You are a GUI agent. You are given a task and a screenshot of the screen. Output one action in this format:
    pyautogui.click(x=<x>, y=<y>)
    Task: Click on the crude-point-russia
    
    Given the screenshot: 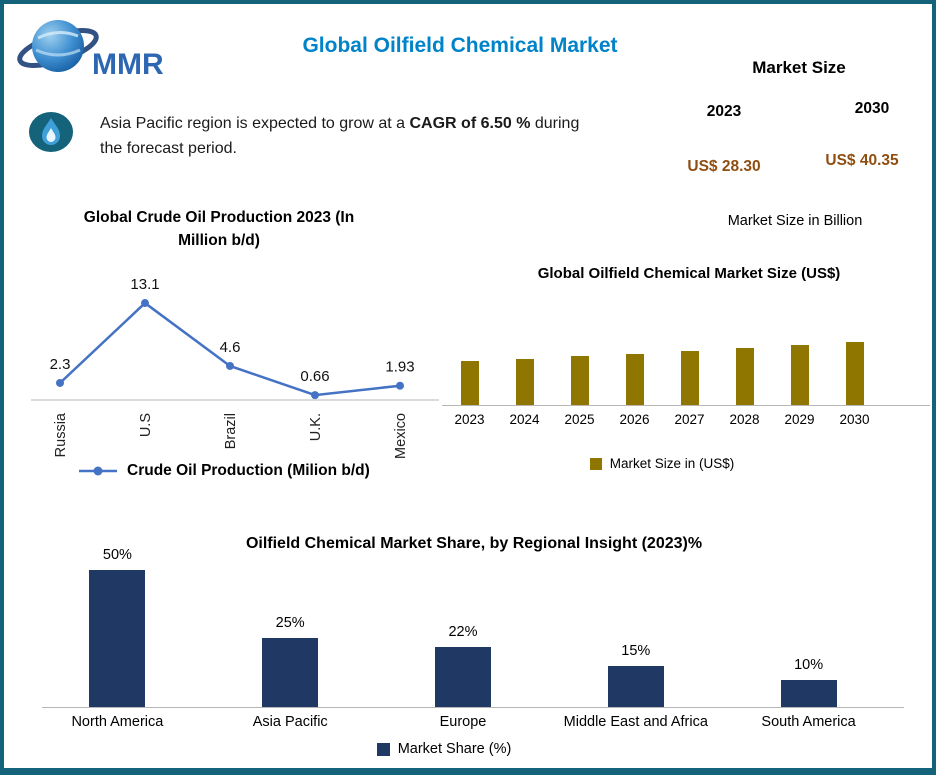 What is the action you would take?
    pyautogui.click(x=60, y=382)
    